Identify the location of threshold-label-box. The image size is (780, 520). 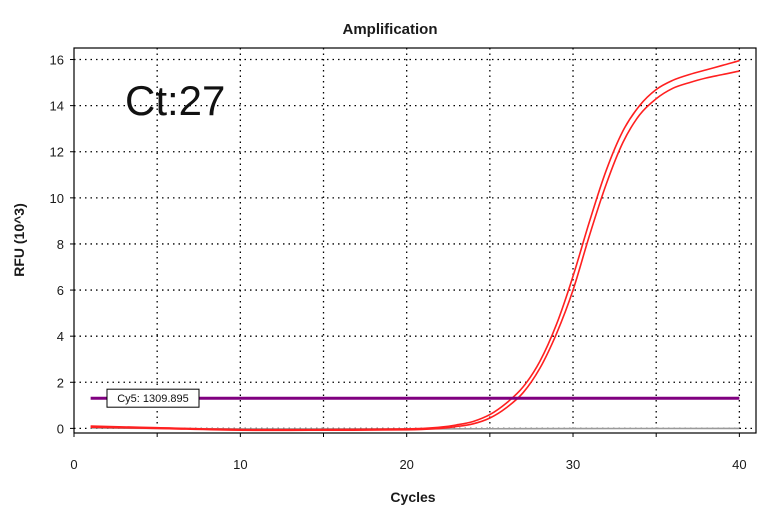
(153, 398).